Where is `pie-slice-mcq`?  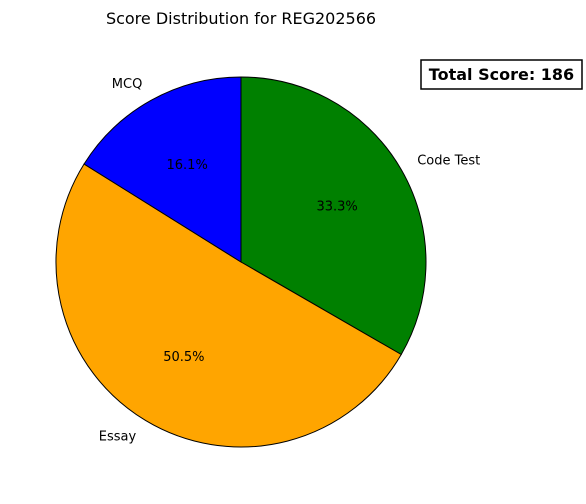
pie-slice-mcq is located at coordinates (162, 169).